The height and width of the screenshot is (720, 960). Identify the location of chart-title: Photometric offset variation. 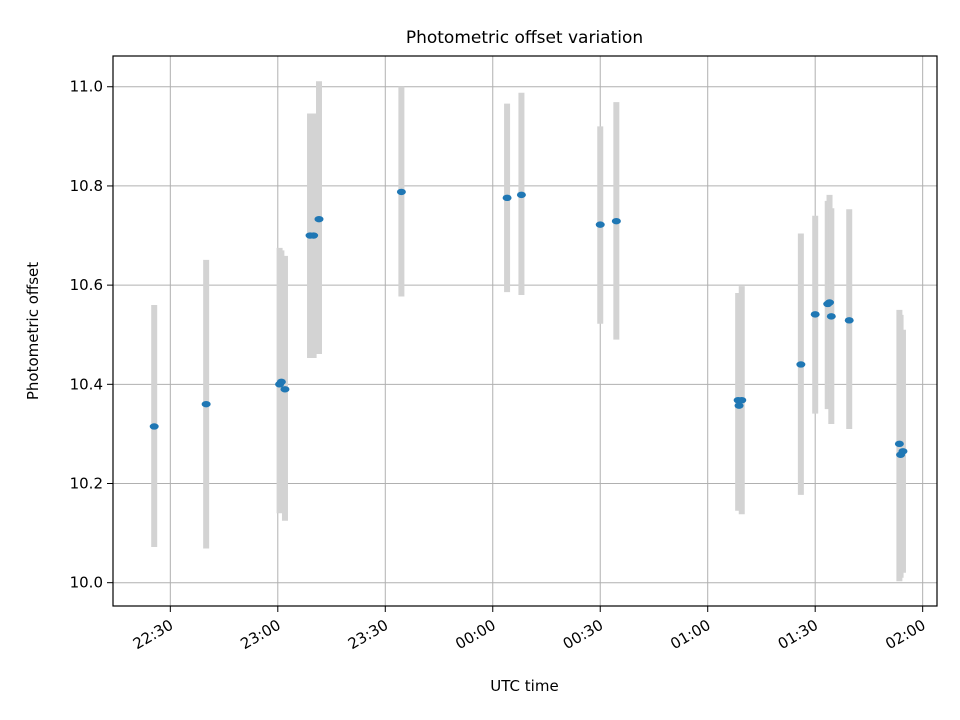
(524, 38).